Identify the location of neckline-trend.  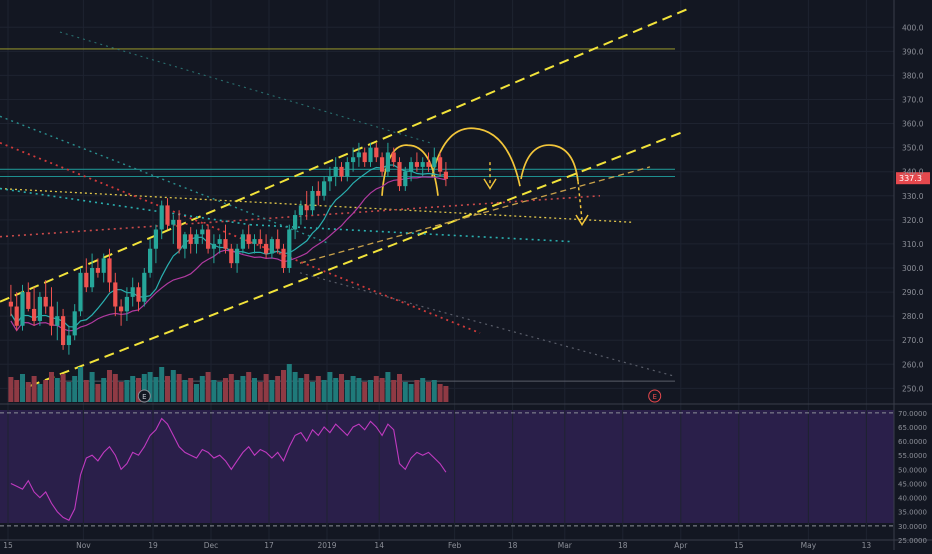
(475, 215).